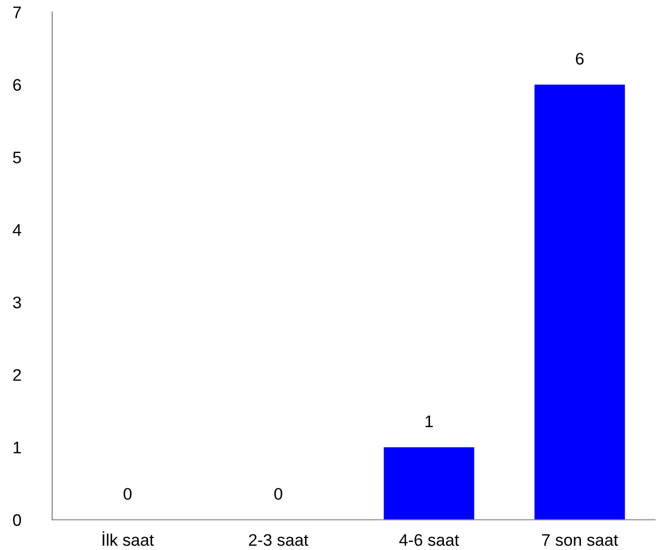 Image resolution: width=661 pixels, height=550 pixels. I want to click on y-tick-label: 4, so click(17, 230).